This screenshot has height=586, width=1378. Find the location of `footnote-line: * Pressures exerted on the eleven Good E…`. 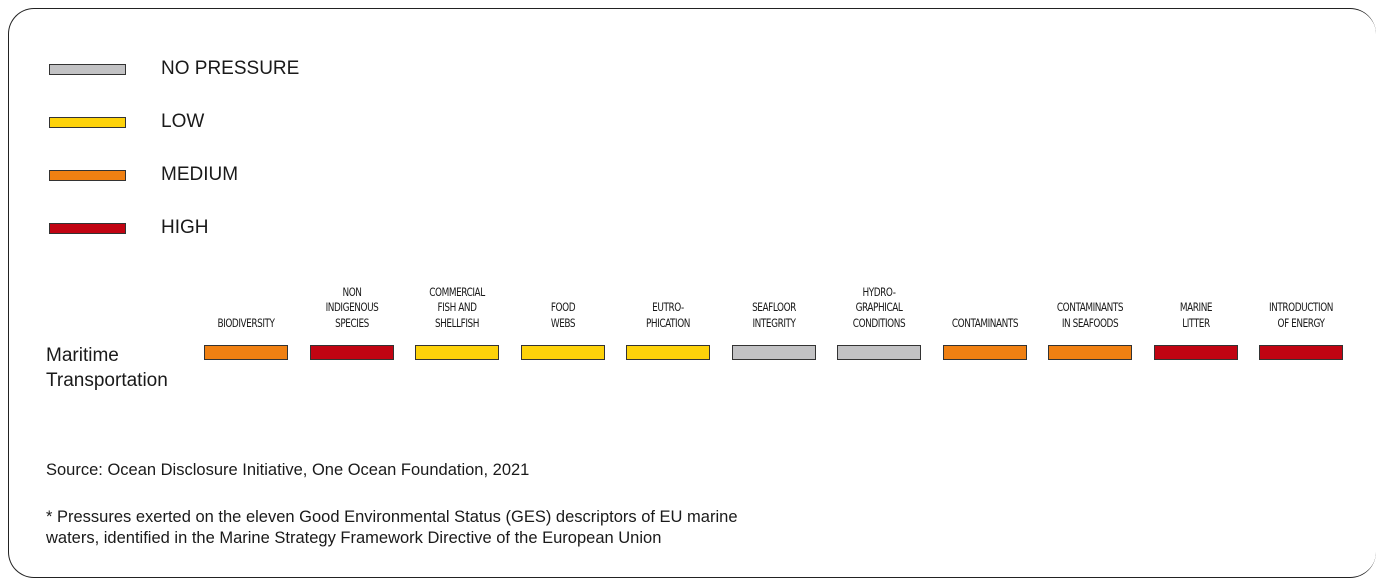

footnote-line: * Pressures exerted on the eleven Good E… is located at coordinates (392, 517).